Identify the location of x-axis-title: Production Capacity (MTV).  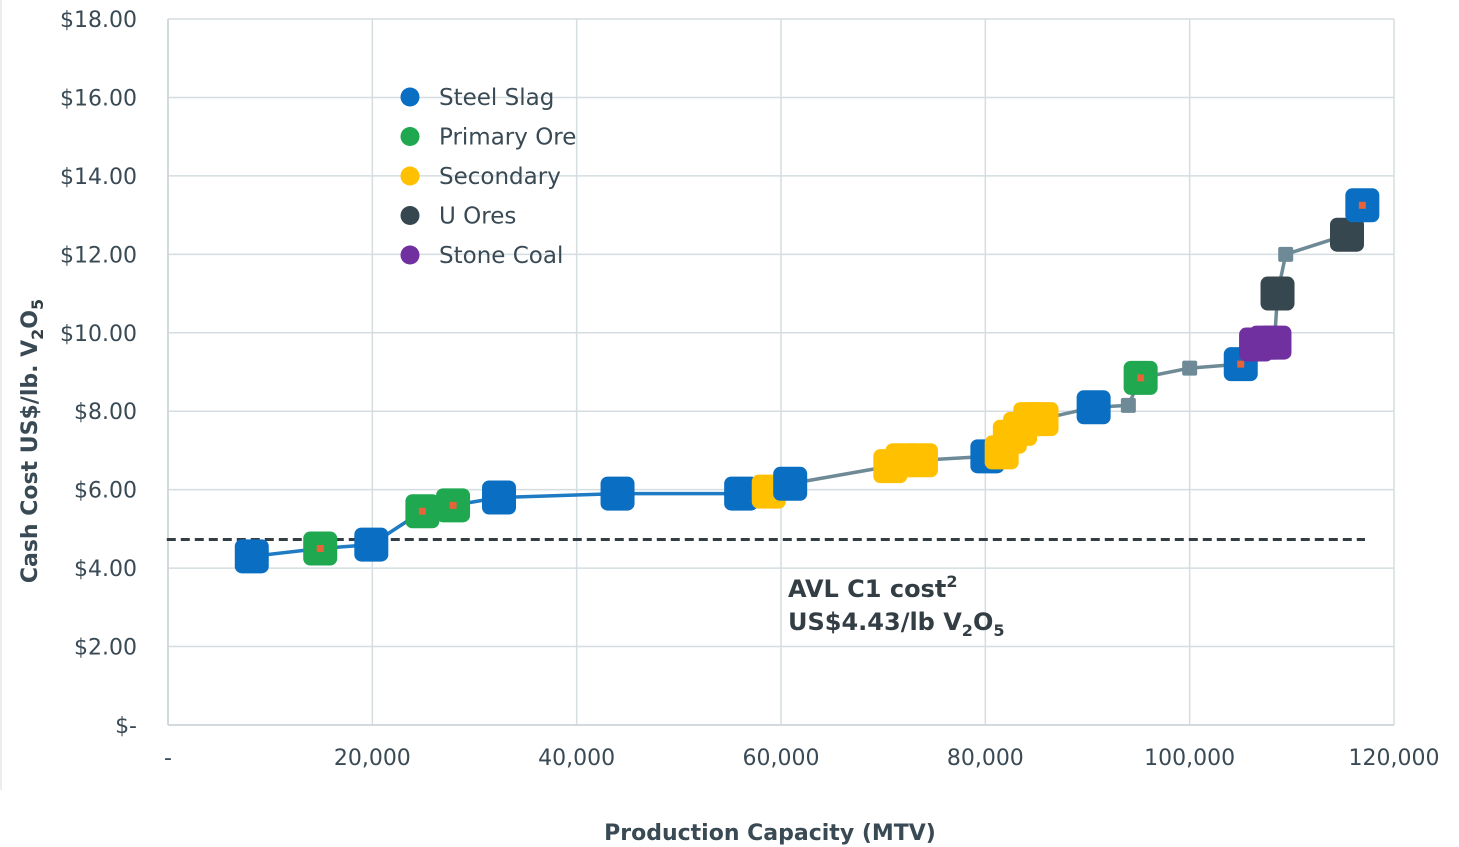
(770, 833).